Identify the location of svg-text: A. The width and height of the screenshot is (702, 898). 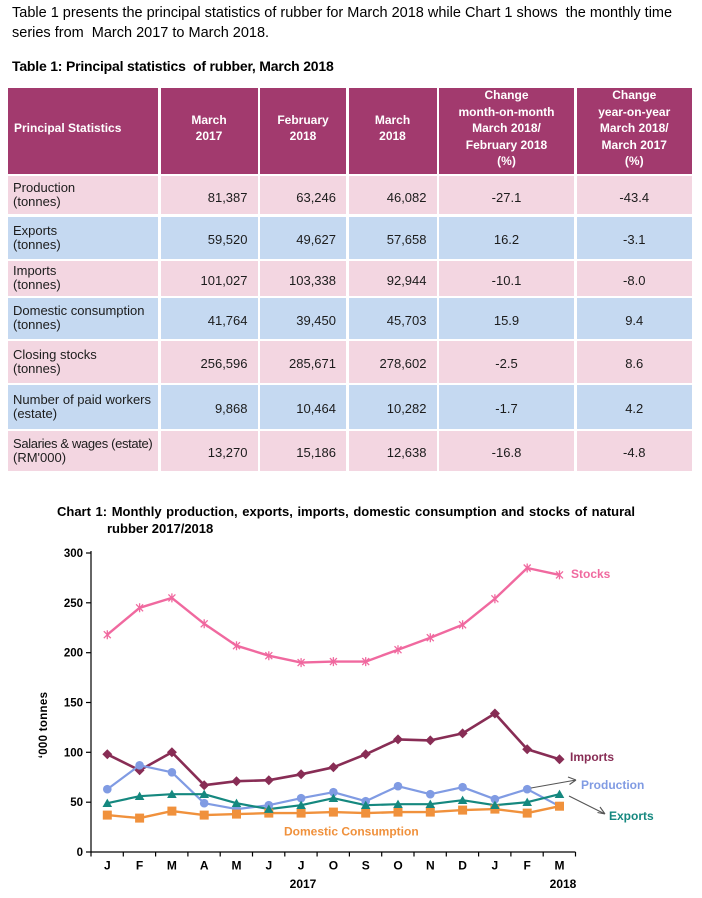
(204, 866).